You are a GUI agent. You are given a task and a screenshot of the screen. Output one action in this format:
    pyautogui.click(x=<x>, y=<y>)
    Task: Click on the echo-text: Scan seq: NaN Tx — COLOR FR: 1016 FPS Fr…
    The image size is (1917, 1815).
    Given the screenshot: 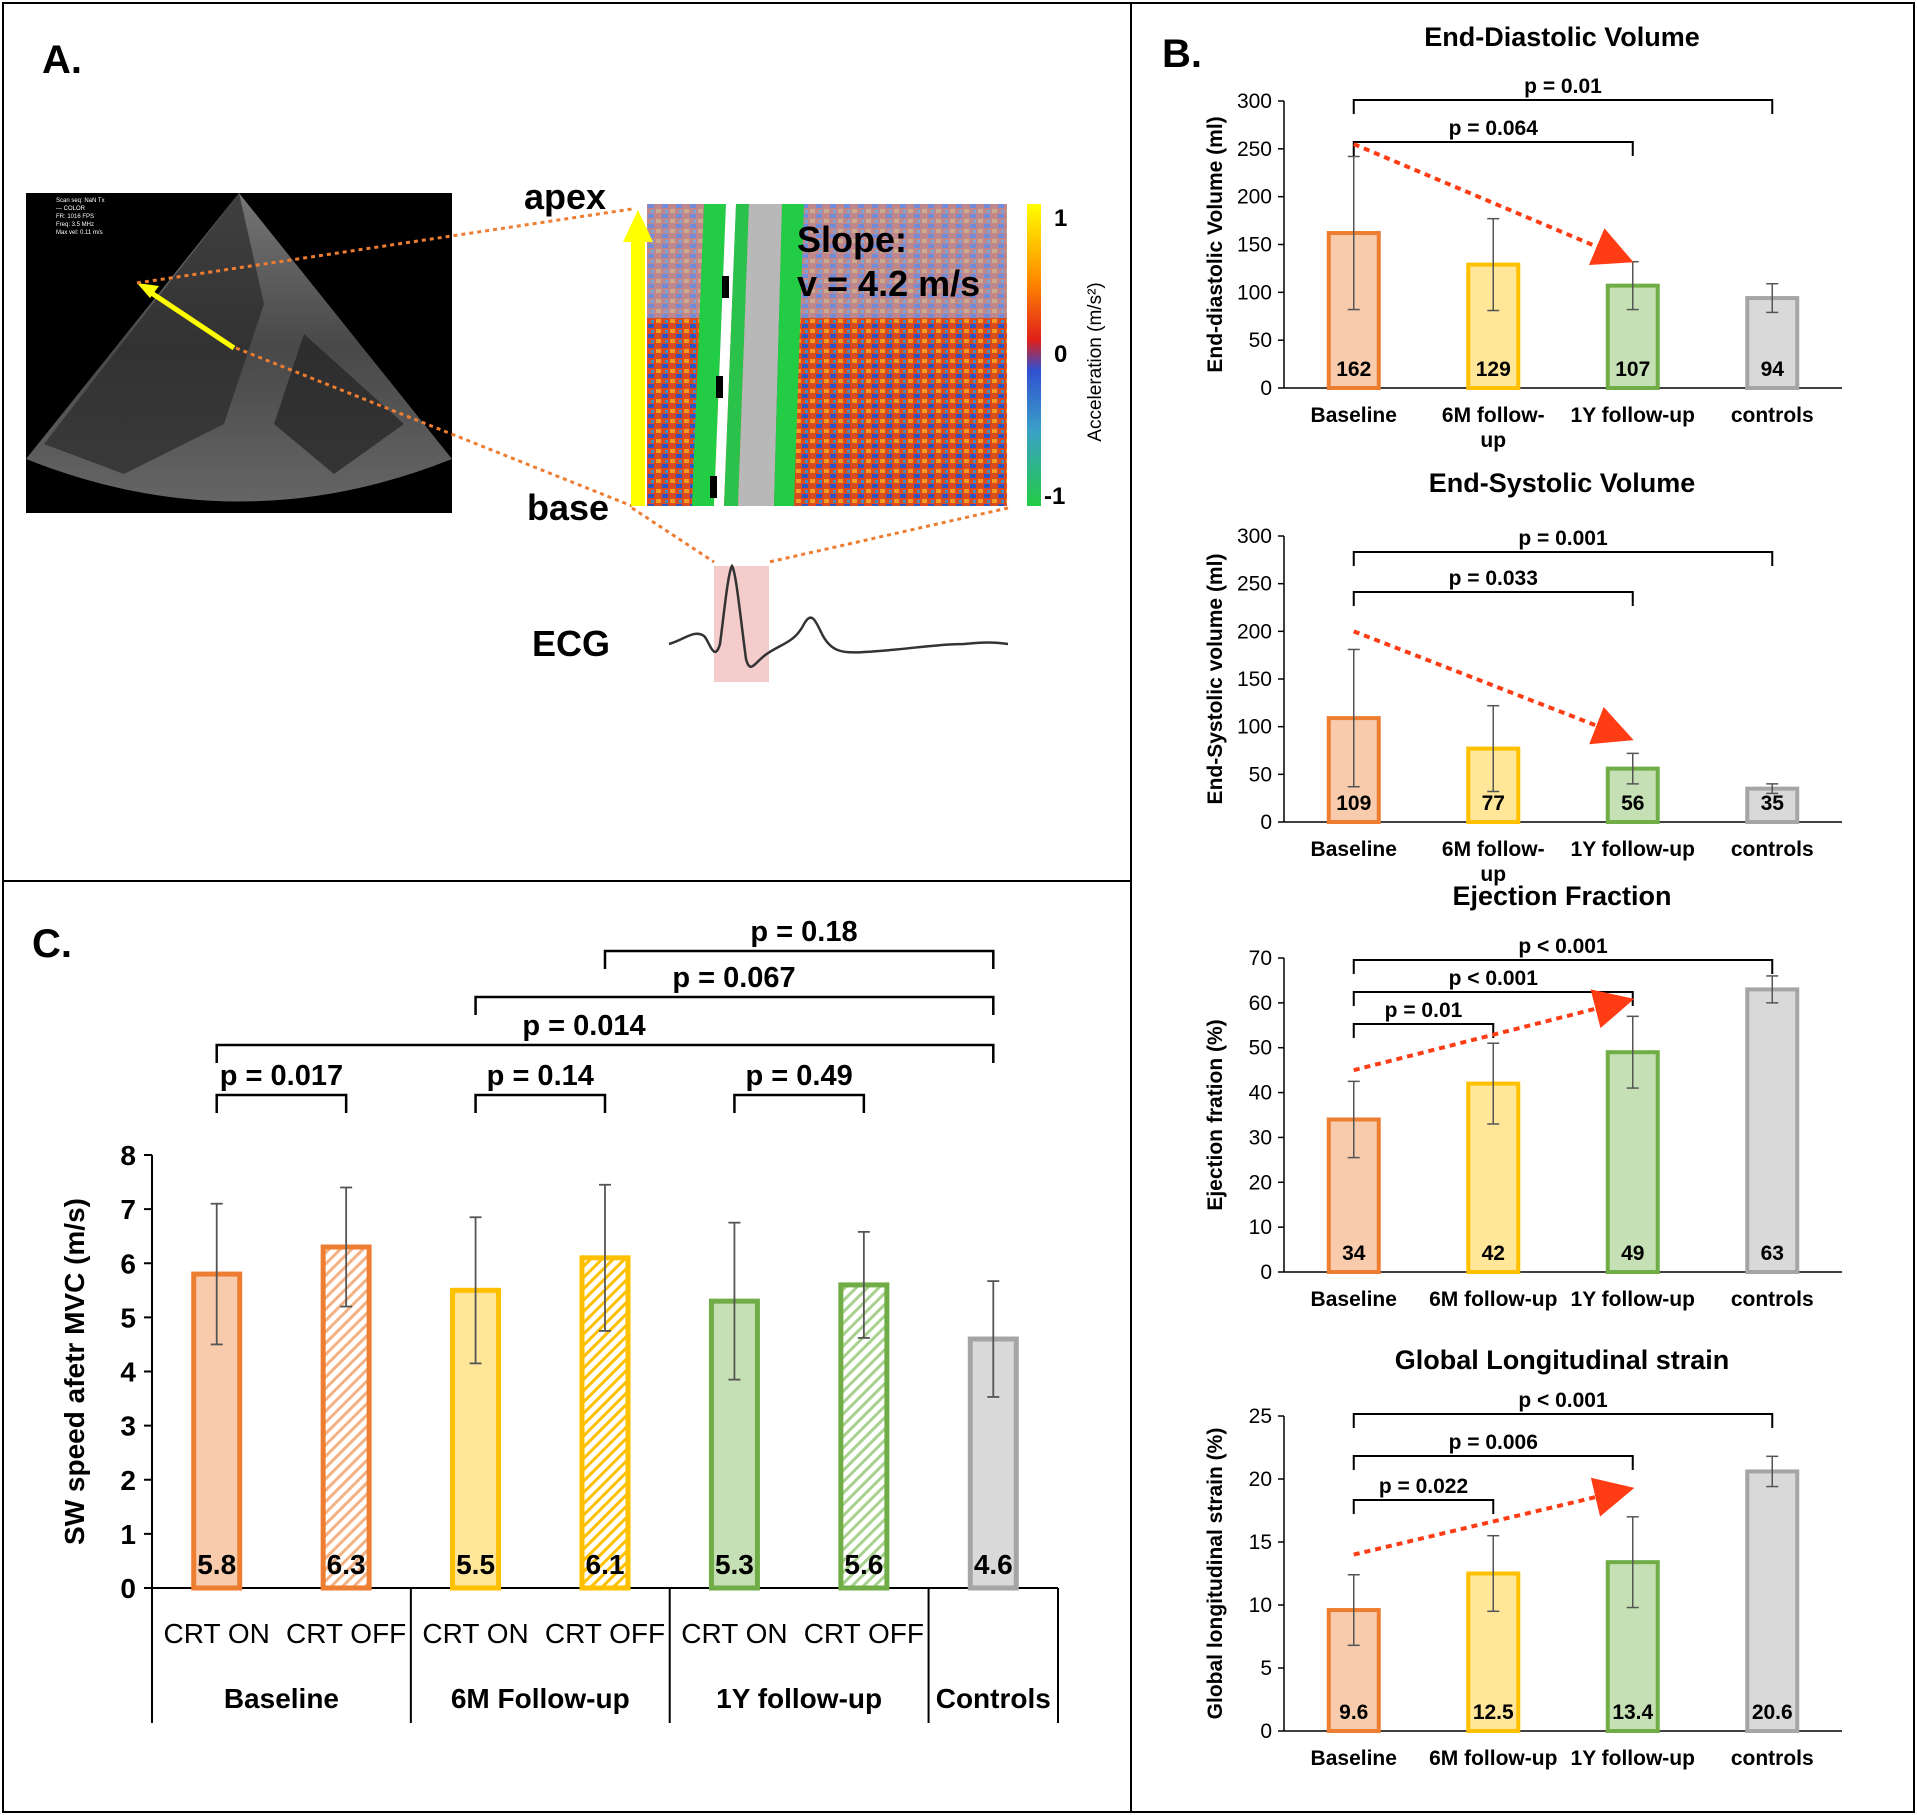 What is the action you would take?
    pyautogui.click(x=80, y=217)
    